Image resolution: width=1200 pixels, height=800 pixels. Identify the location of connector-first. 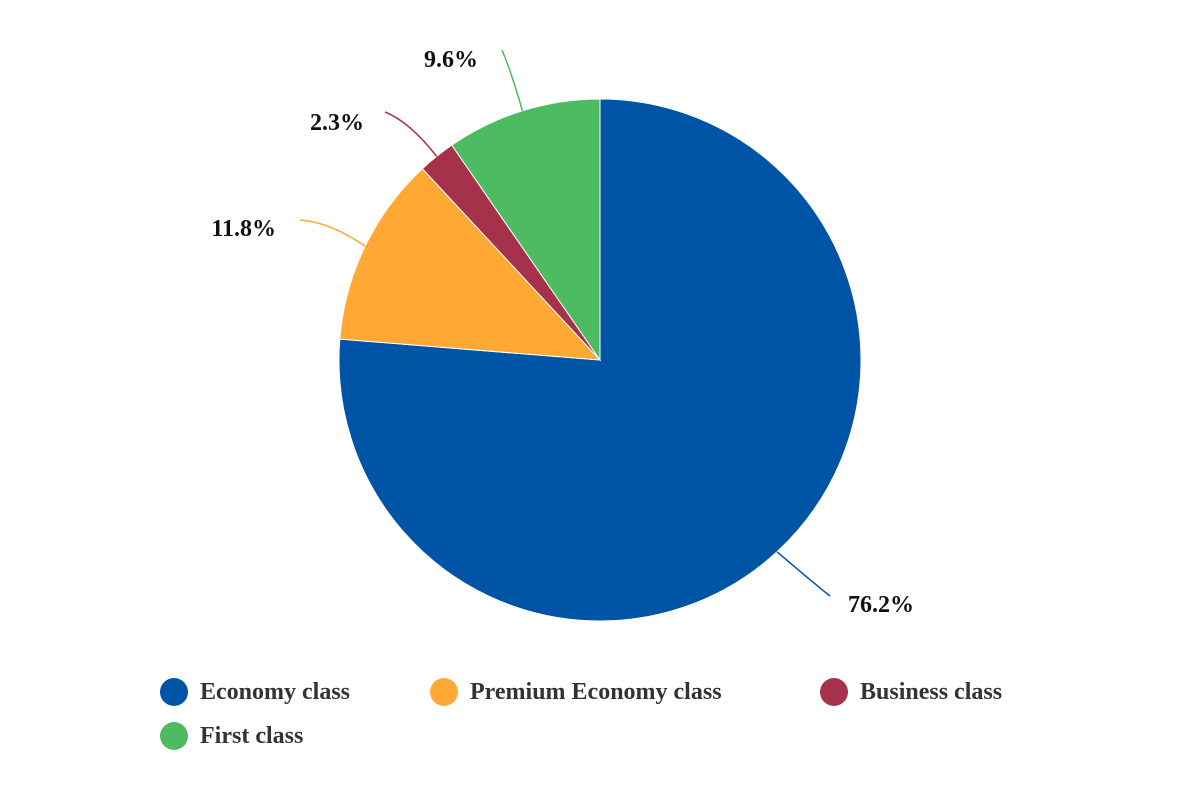
(512, 80).